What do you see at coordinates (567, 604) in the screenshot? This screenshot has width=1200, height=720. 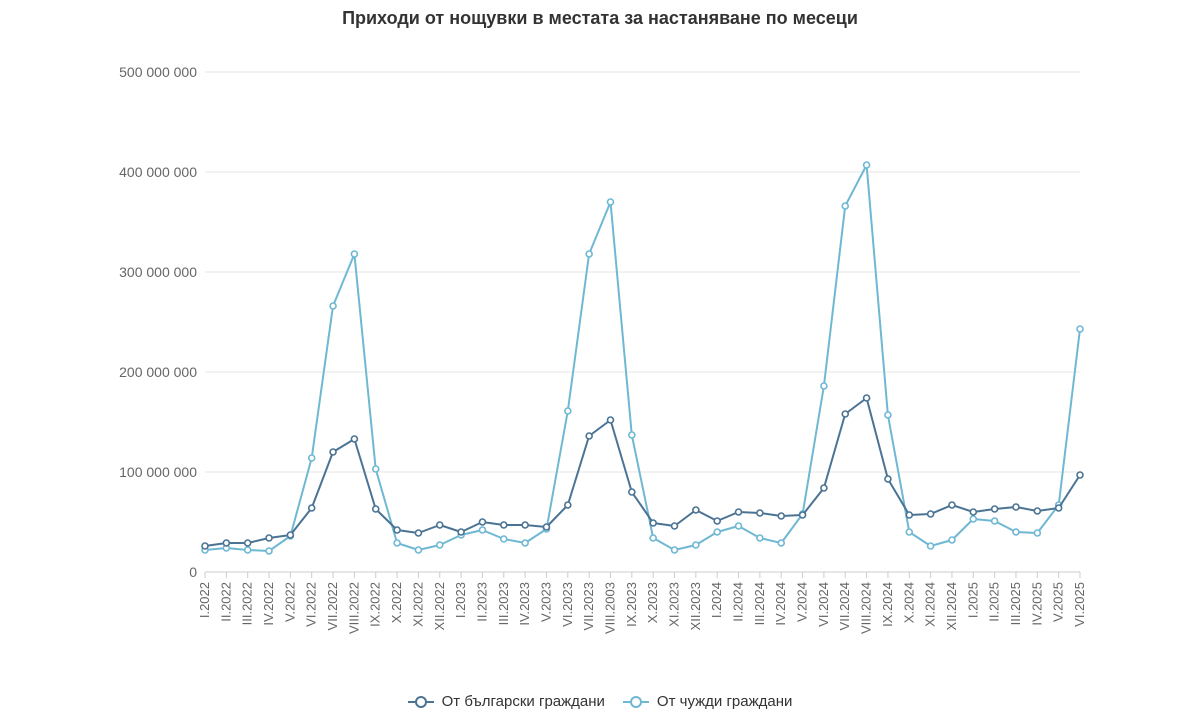 I see `x-tick-label: VI.2023` at bounding box center [567, 604].